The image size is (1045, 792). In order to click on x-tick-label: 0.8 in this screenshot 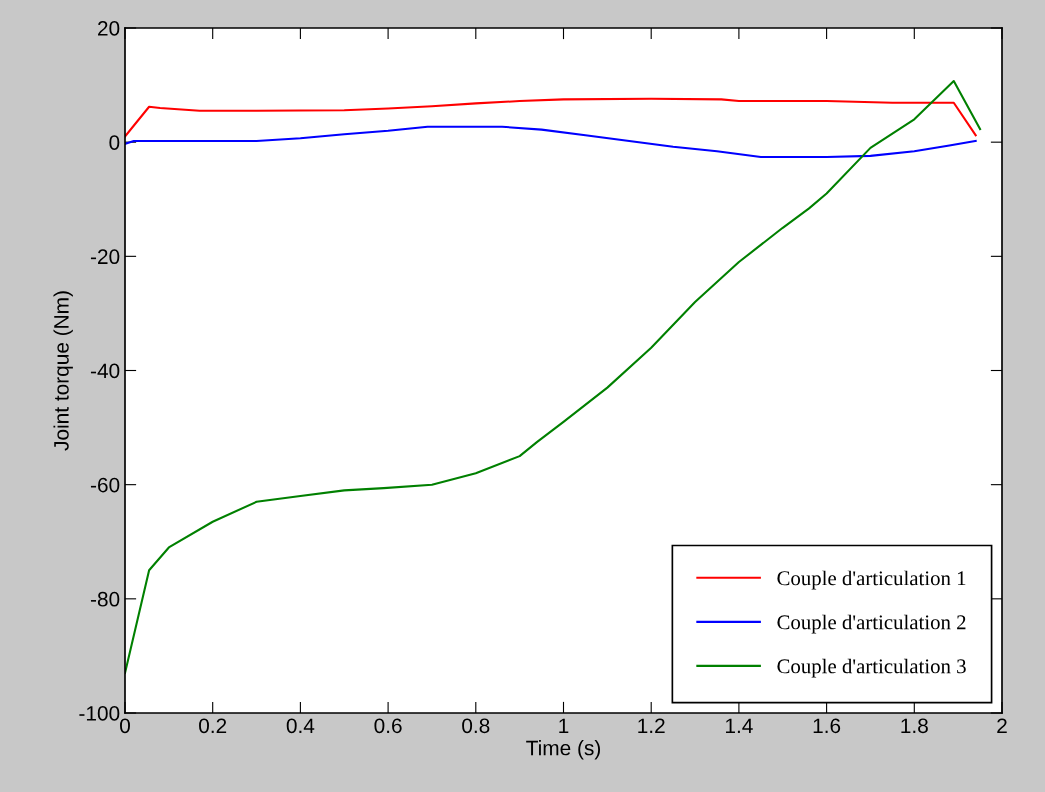, I will do `click(476, 726)`.